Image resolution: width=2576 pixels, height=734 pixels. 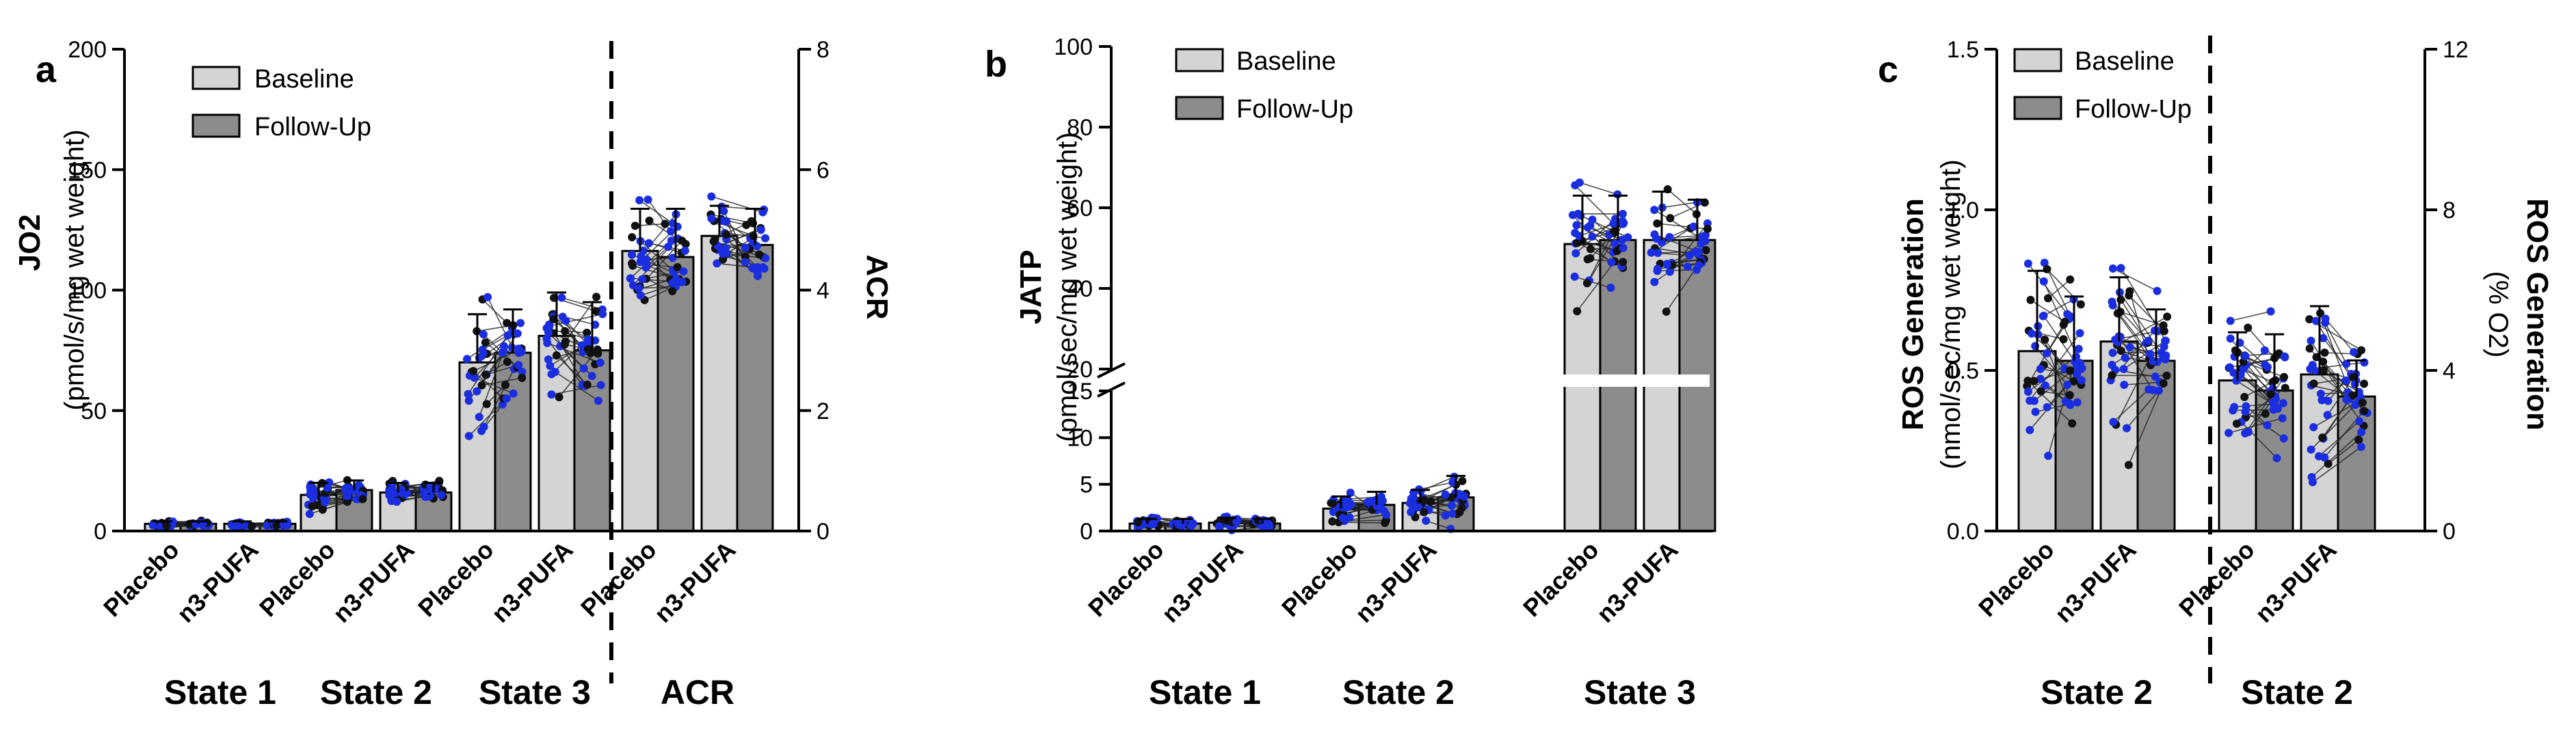 I want to click on panel-b-ylabel-main: JATP, so click(x=1031, y=286).